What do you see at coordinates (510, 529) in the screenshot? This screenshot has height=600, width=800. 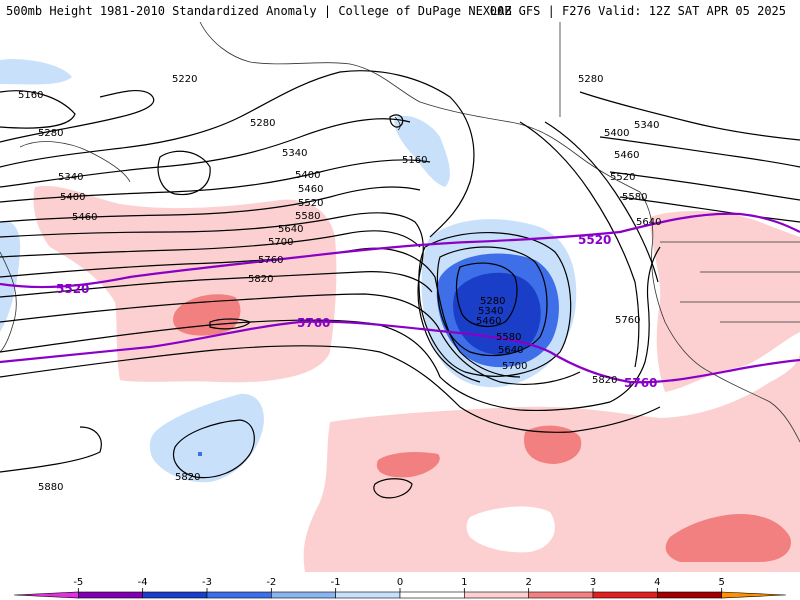 I see `neutral-hole` at bounding box center [510, 529].